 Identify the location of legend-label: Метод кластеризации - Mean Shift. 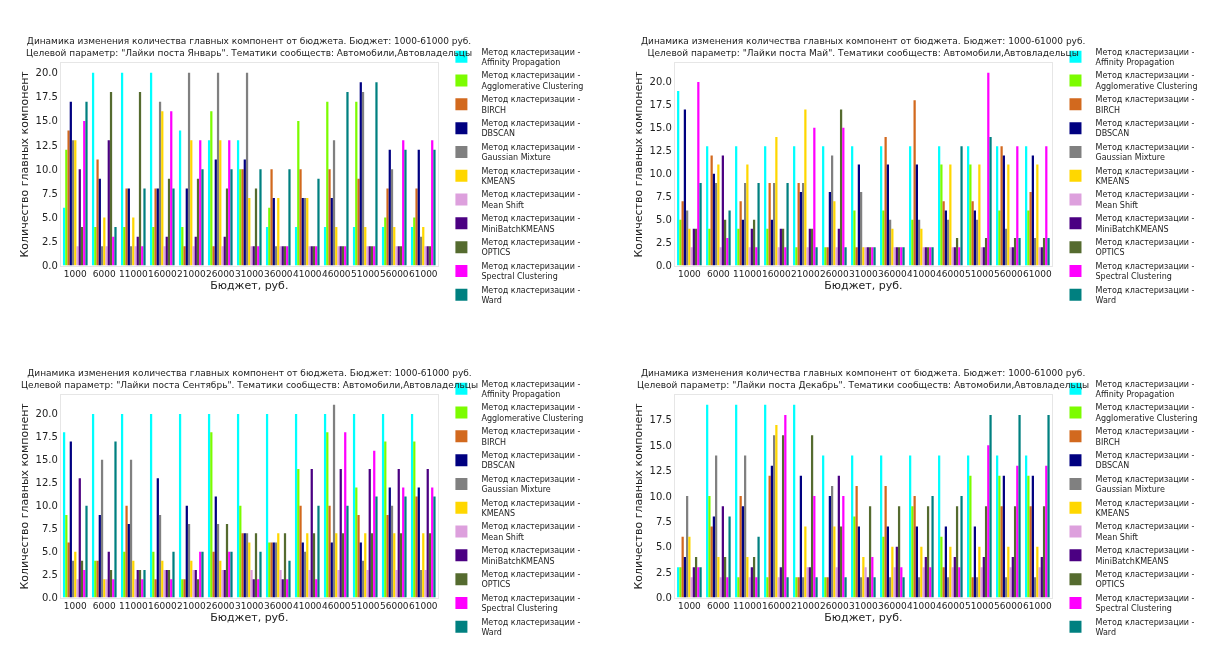
(1145, 532).